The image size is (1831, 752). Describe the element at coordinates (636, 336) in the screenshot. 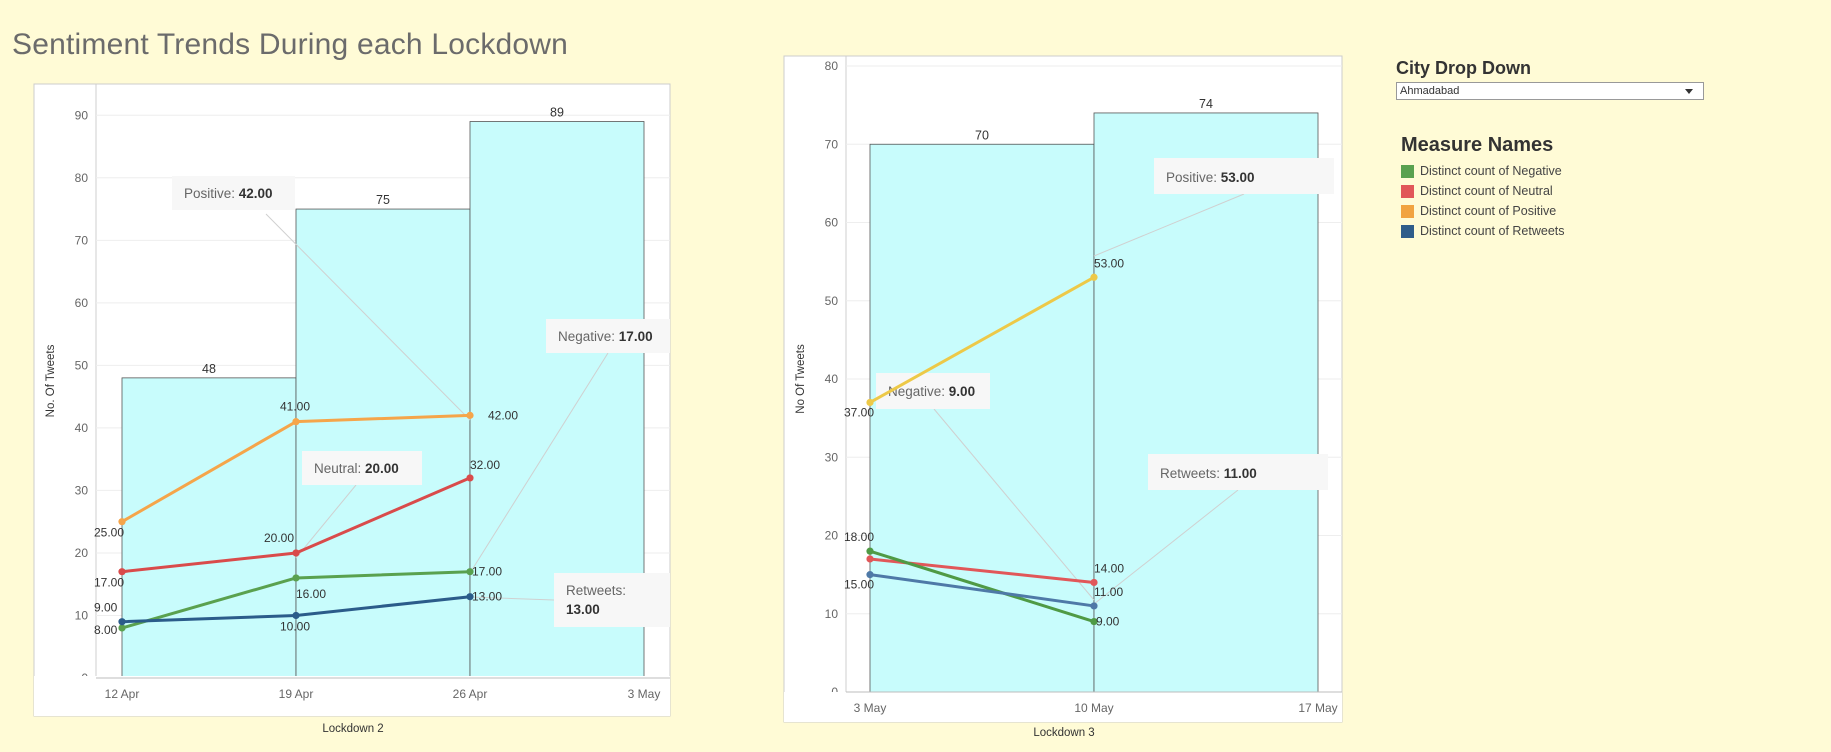

I see `annotation-value: 17.00` at that location.